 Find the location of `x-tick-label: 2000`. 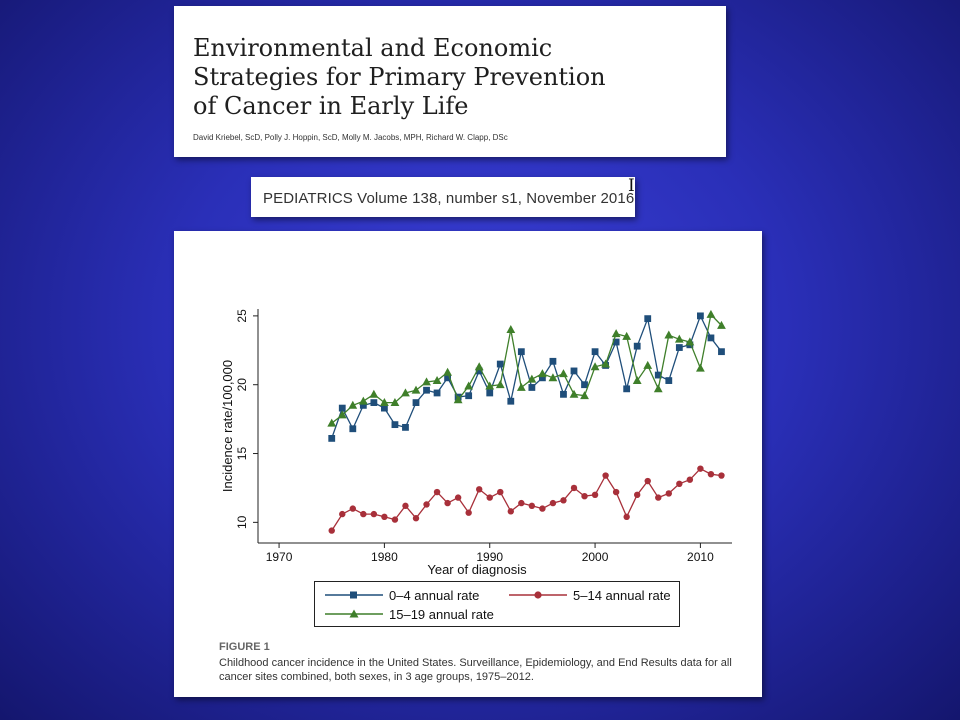

x-tick-label: 2000 is located at coordinates (595, 557).